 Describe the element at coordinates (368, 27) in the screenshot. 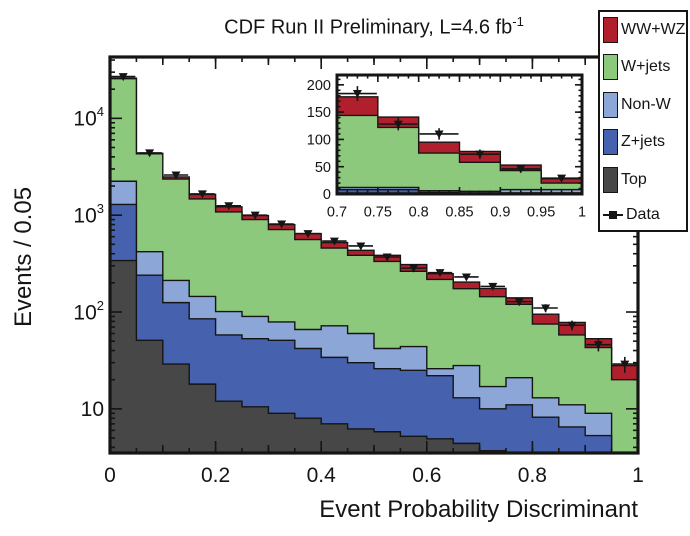

I see `plot-title-text: CDF Run II Preliminary, L=4.6 fb` at that location.